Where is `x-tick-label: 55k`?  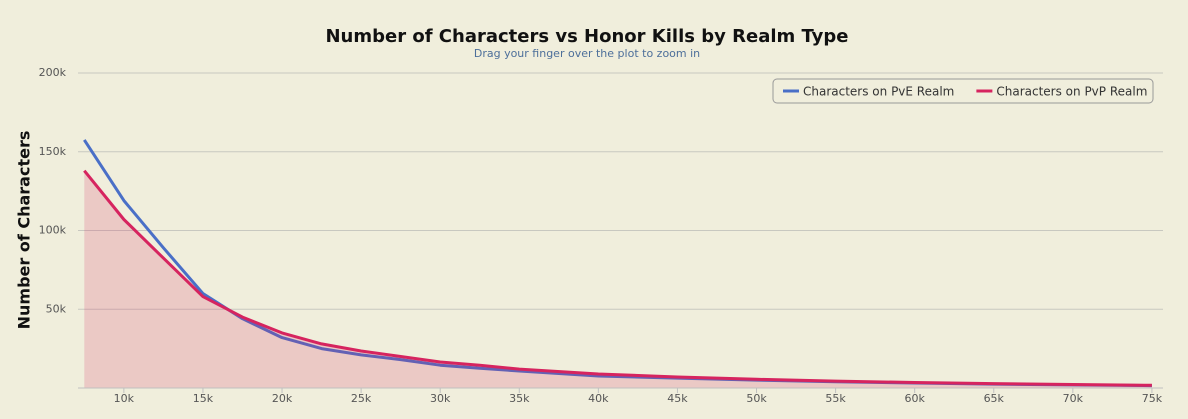
x-tick-label: 55k is located at coordinates (835, 398).